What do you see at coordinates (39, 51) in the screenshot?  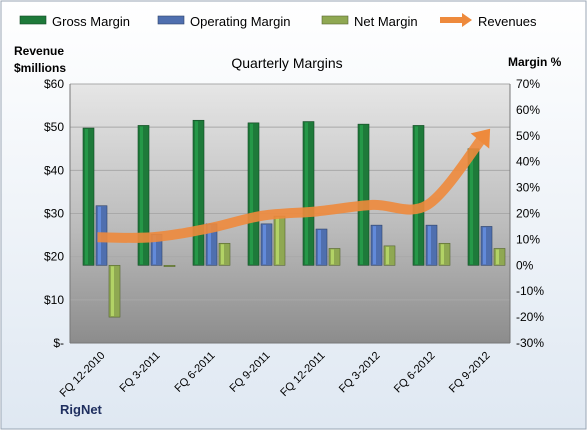 I see `left-axis-title-line1: Revenue` at bounding box center [39, 51].